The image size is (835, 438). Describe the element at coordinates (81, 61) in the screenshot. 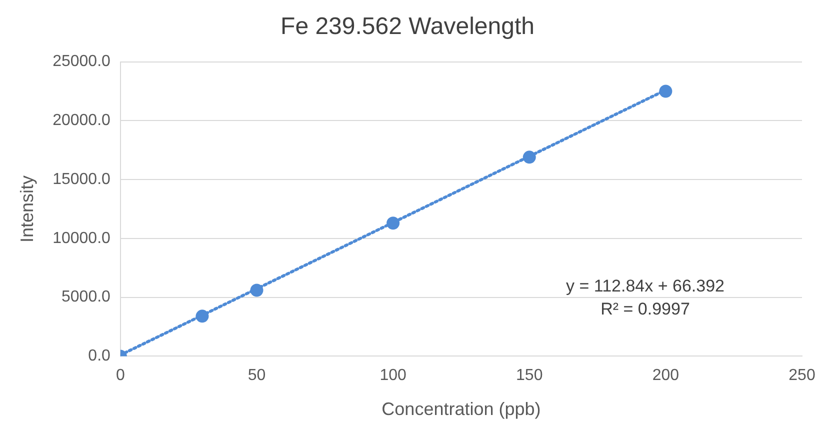

I see `y-tick-label: 25000.0` at that location.